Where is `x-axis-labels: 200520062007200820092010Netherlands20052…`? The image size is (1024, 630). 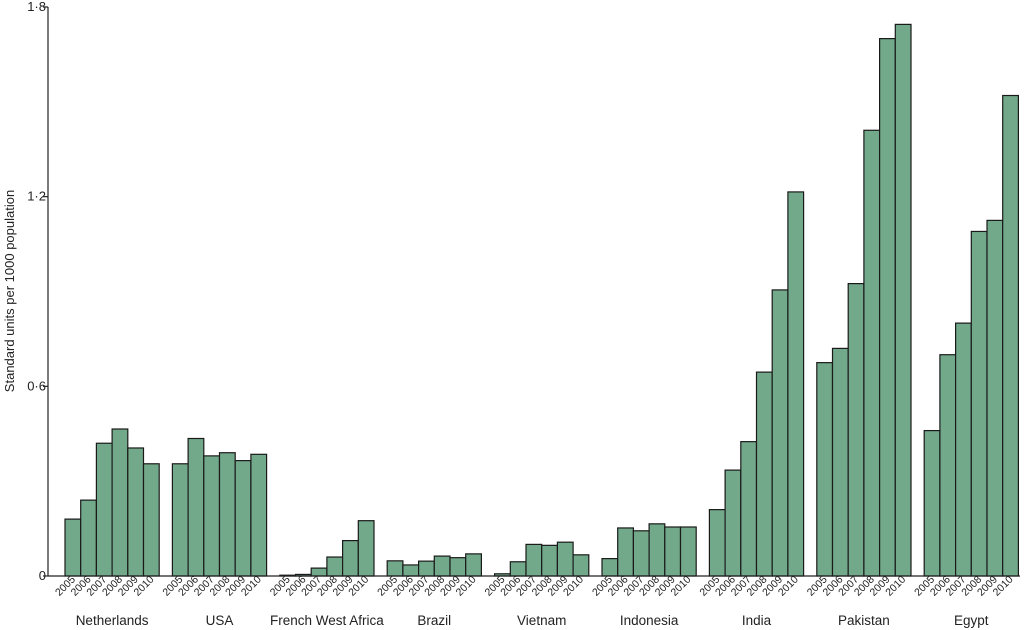 x-axis-labels: 200520062007200820092010Netherlands20052… is located at coordinates (534, 601).